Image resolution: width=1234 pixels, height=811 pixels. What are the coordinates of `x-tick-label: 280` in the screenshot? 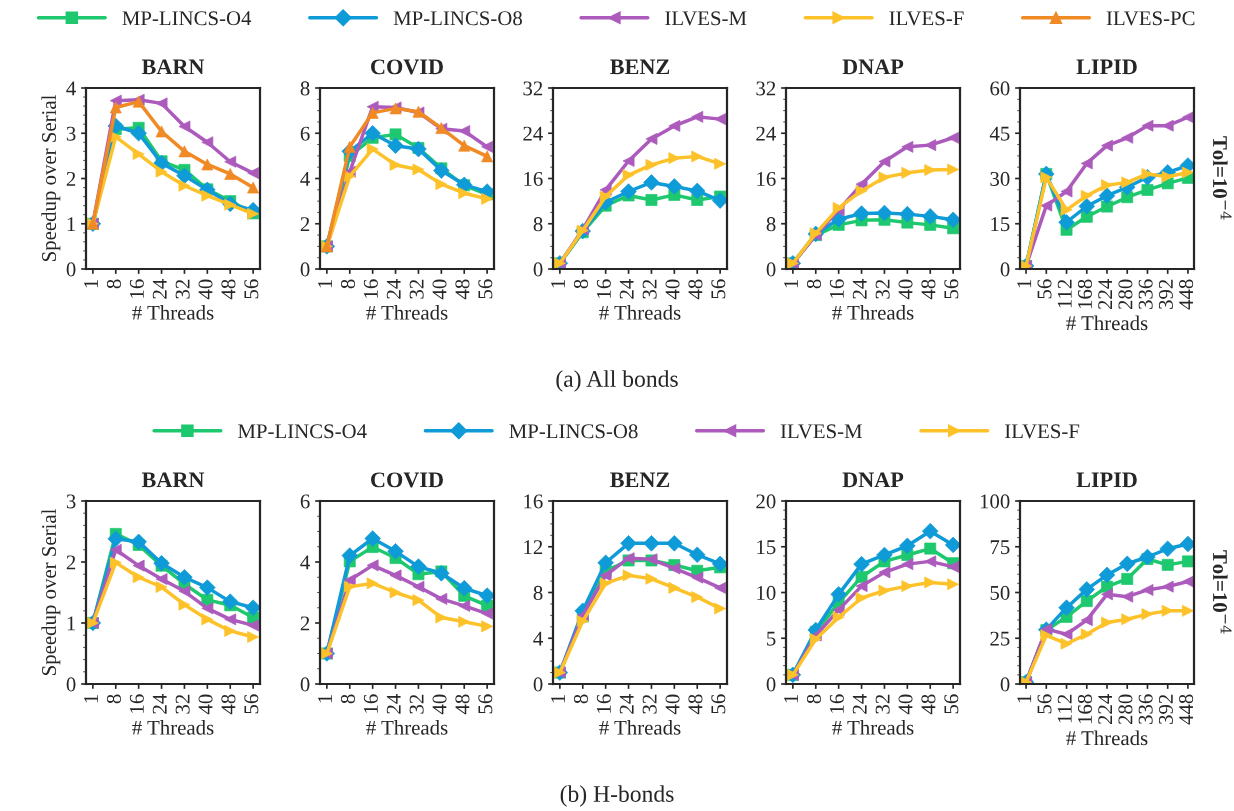 It's located at (1125, 709).